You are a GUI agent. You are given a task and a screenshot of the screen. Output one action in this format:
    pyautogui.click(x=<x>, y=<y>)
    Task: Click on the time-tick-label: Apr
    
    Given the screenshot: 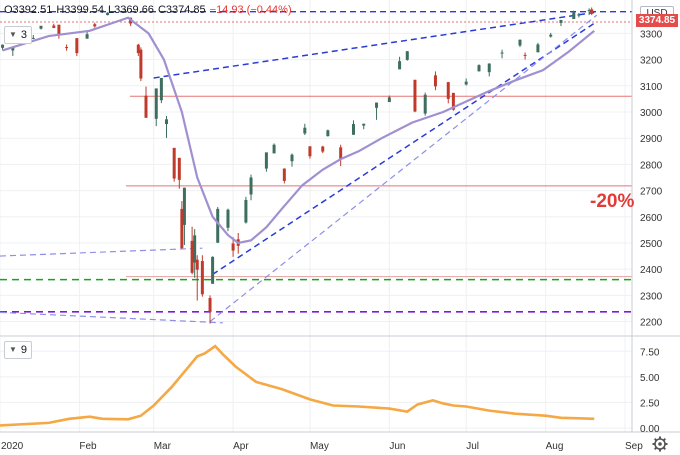 What is the action you would take?
    pyautogui.click(x=241, y=446)
    